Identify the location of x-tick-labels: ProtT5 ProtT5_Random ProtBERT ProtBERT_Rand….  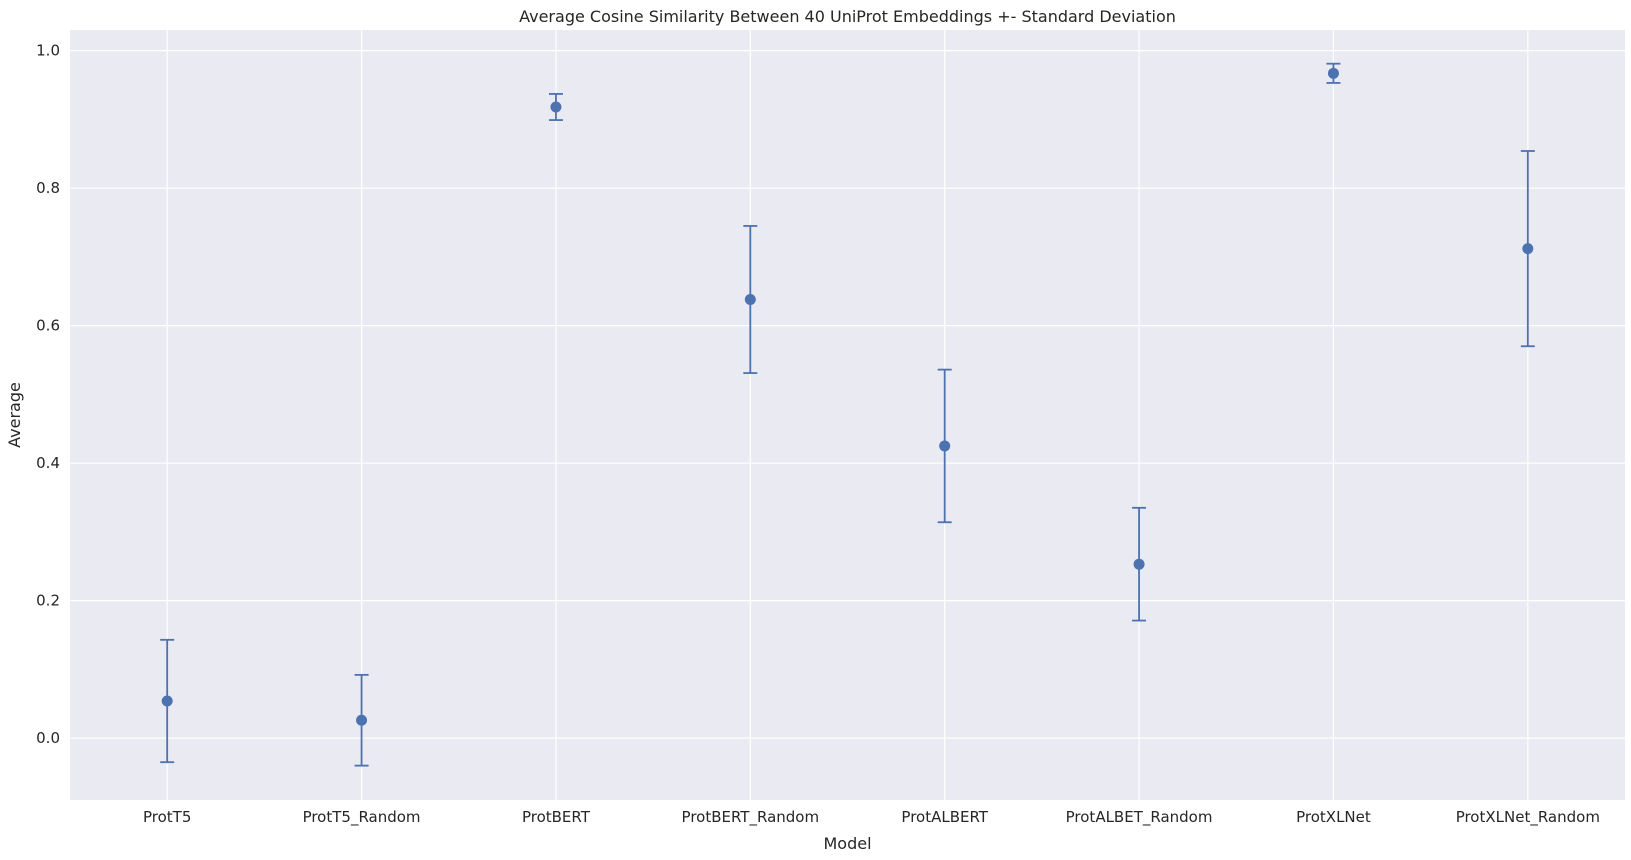
(871, 817).